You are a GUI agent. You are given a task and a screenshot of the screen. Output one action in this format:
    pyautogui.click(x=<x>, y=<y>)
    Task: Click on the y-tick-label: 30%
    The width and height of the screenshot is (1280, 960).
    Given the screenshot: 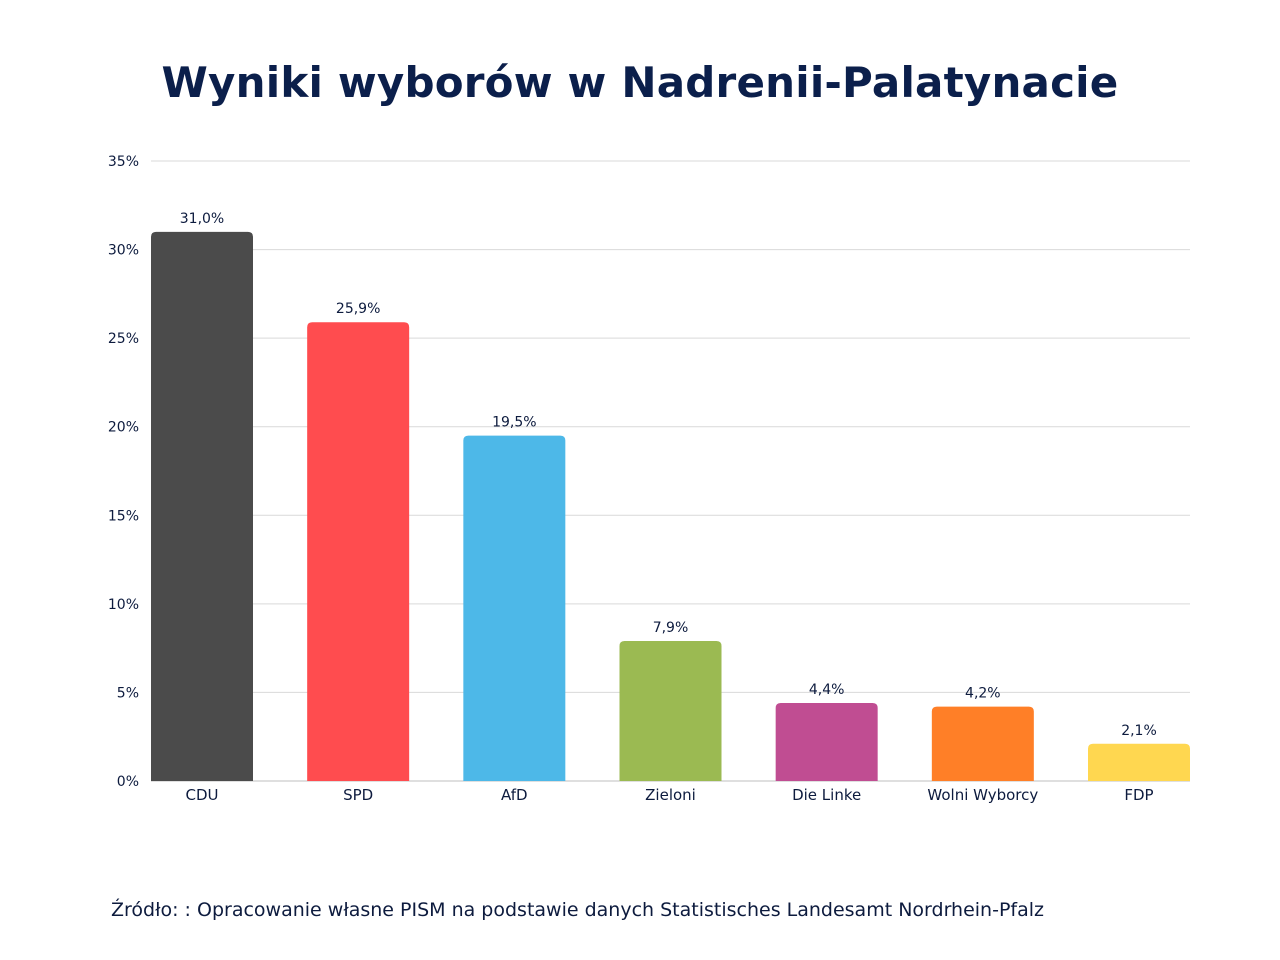 What is the action you would take?
    pyautogui.click(x=123, y=251)
    